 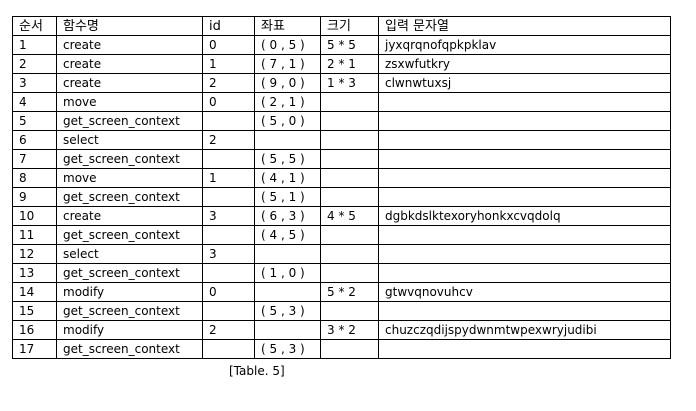 I want to click on cell-coord: ( 2 , 1 ), so click(x=287, y=102).